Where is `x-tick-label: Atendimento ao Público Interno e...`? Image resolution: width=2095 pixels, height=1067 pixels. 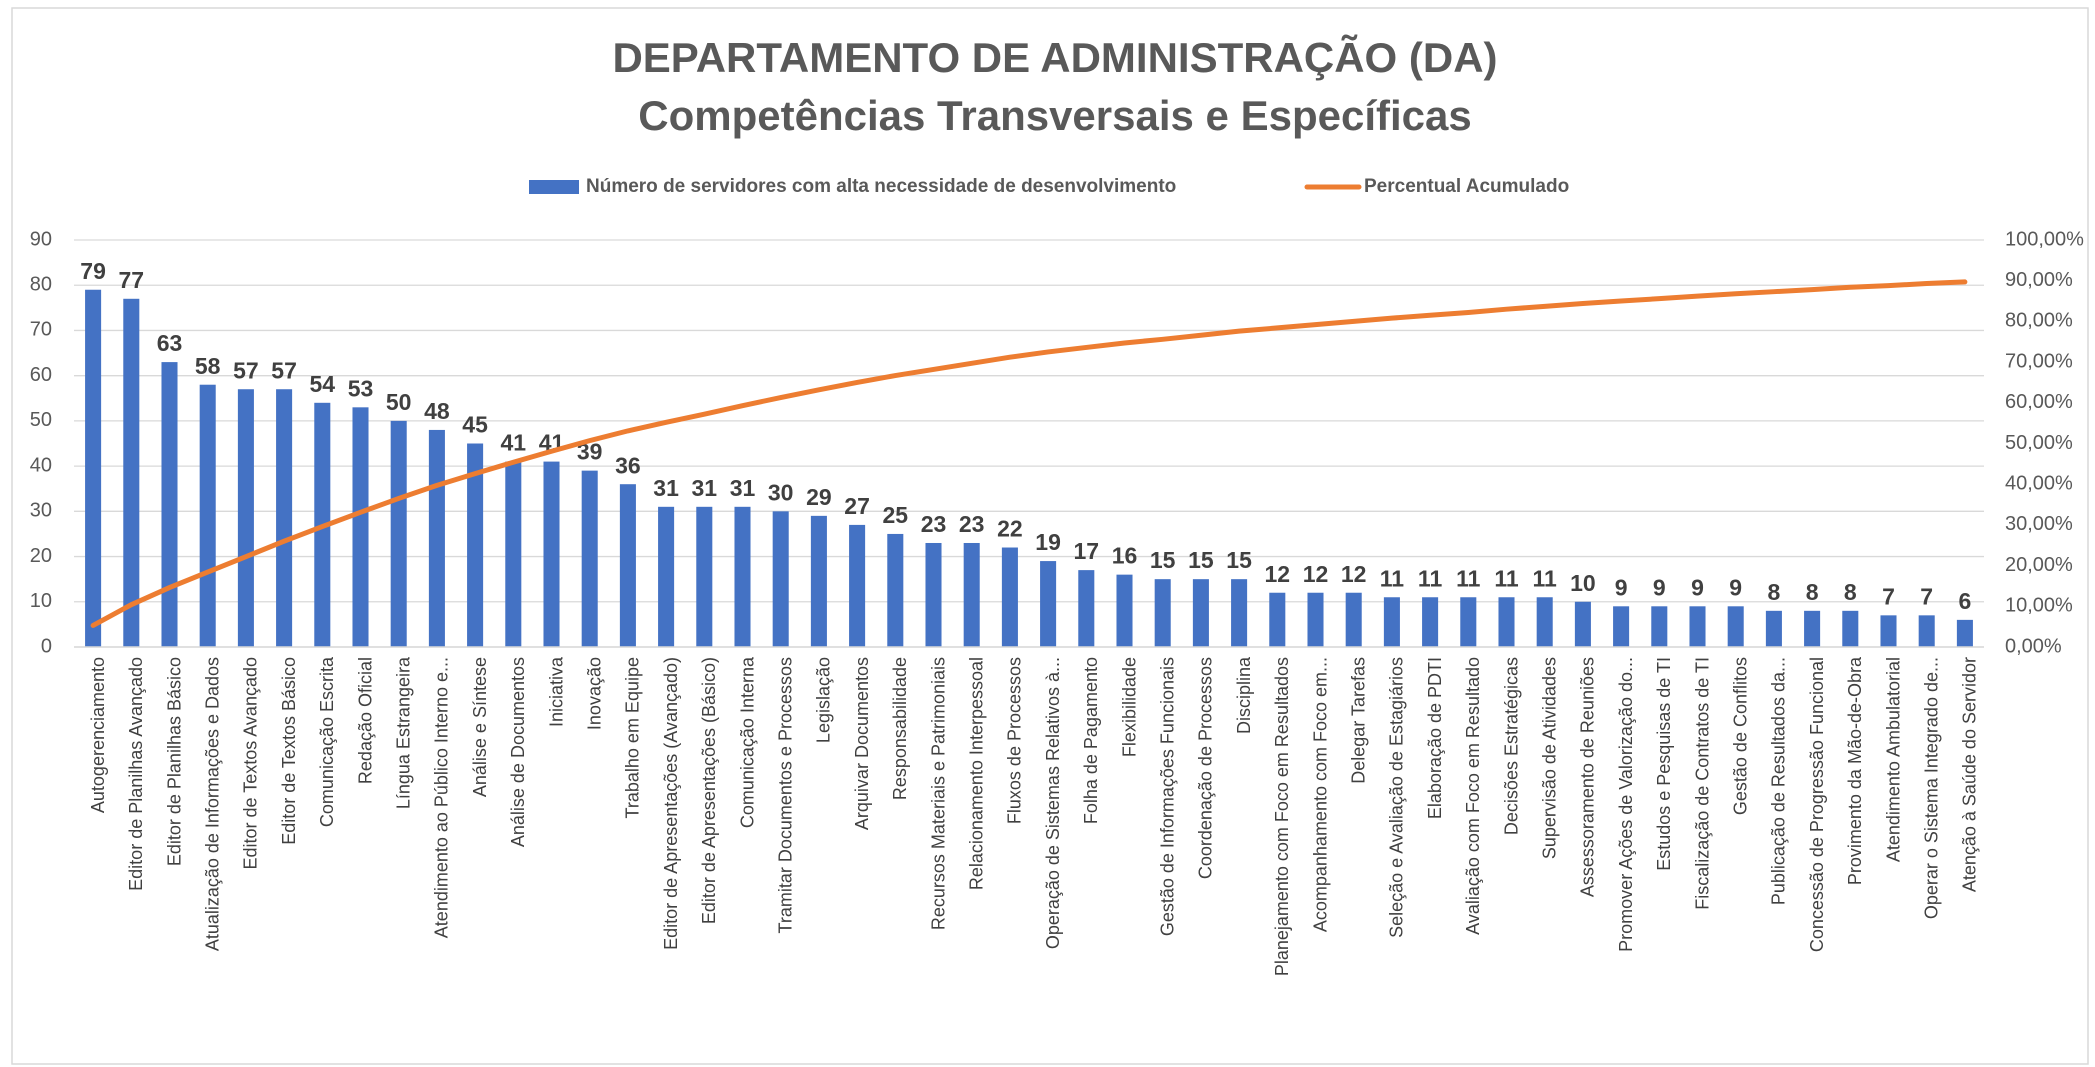 x-tick-label: Atendimento ao Público Interno e... is located at coordinates (442, 797).